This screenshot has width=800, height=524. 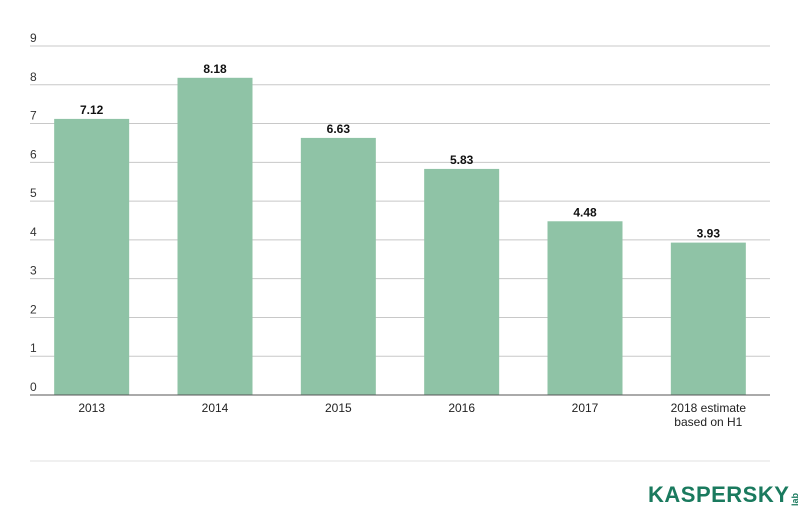 I want to click on x-category-label: 2014, so click(x=215, y=408).